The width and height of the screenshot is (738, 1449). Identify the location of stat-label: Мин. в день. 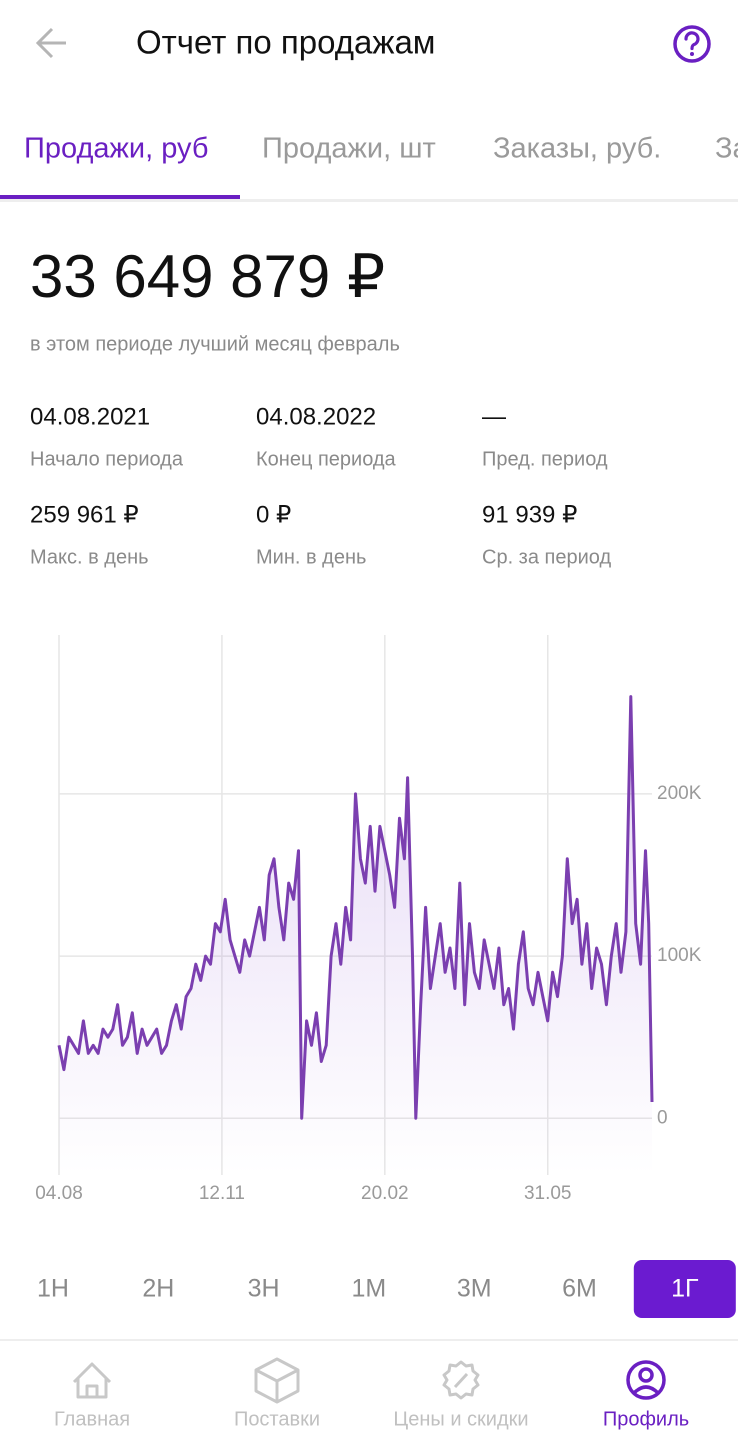
(311, 557).